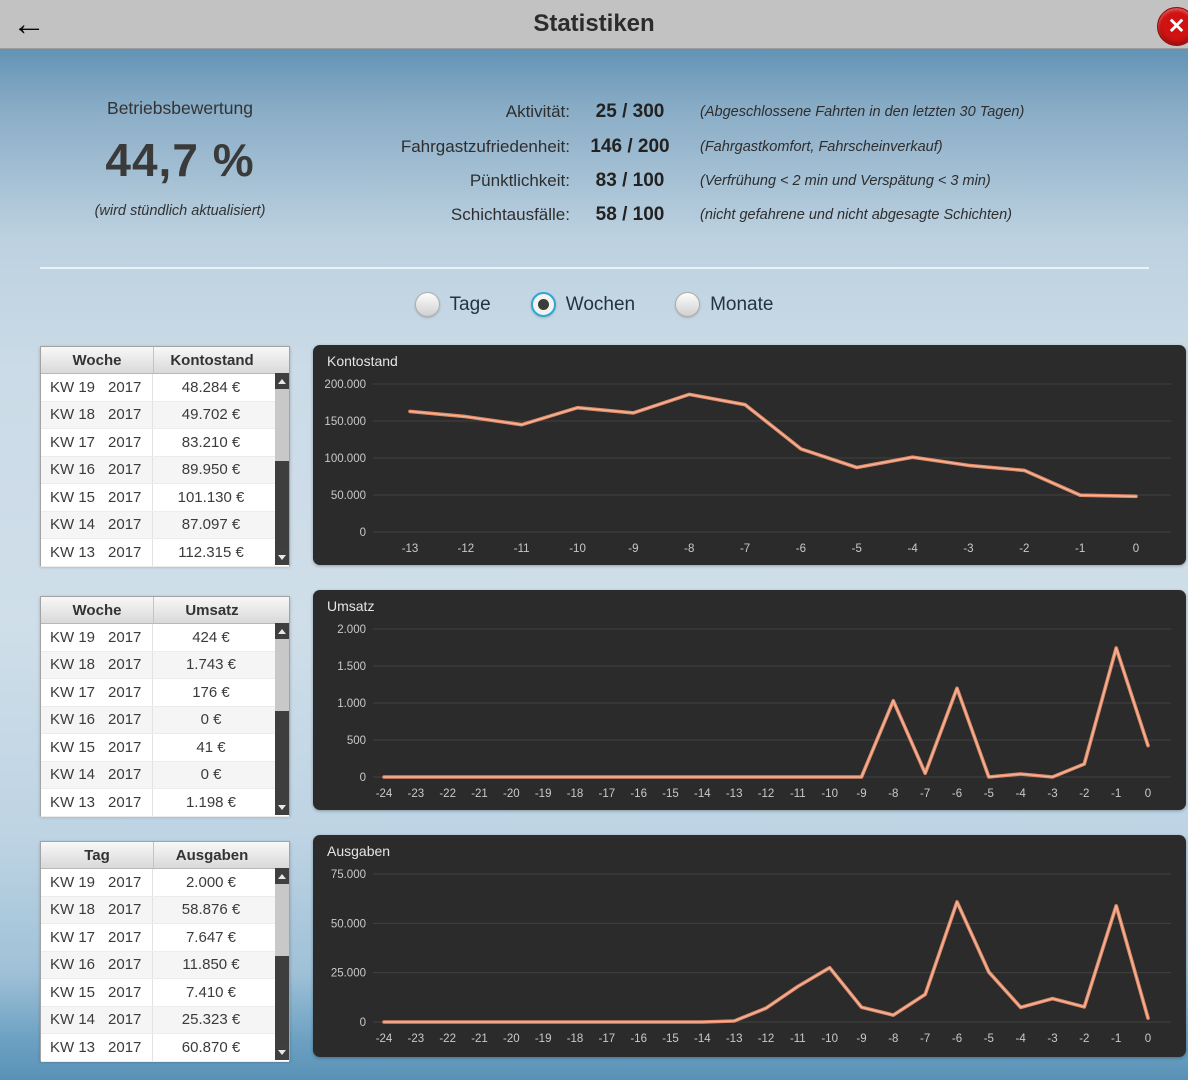 The width and height of the screenshot is (1188, 1080). What do you see at coordinates (630, 214) in the screenshot?
I see `metric-value: 58 / 100` at bounding box center [630, 214].